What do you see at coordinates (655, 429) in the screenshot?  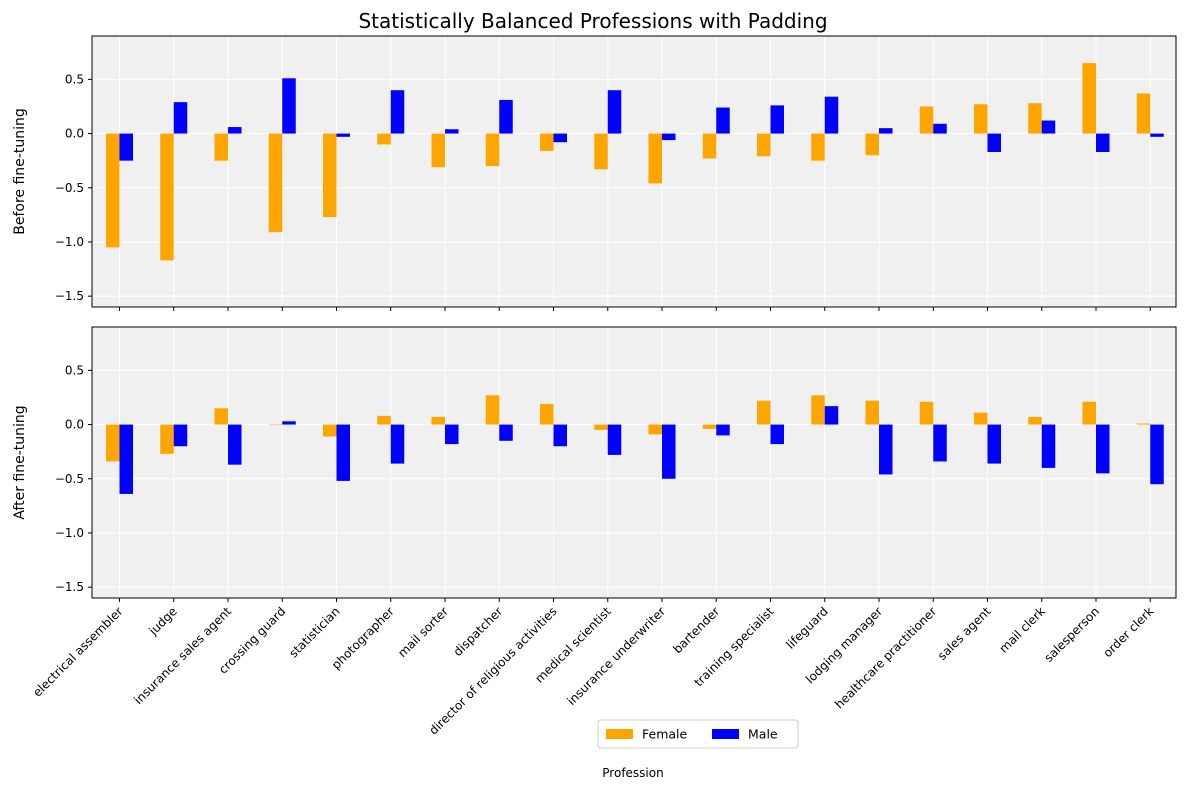 I see `bar-female-insurance-underwriter` at bounding box center [655, 429].